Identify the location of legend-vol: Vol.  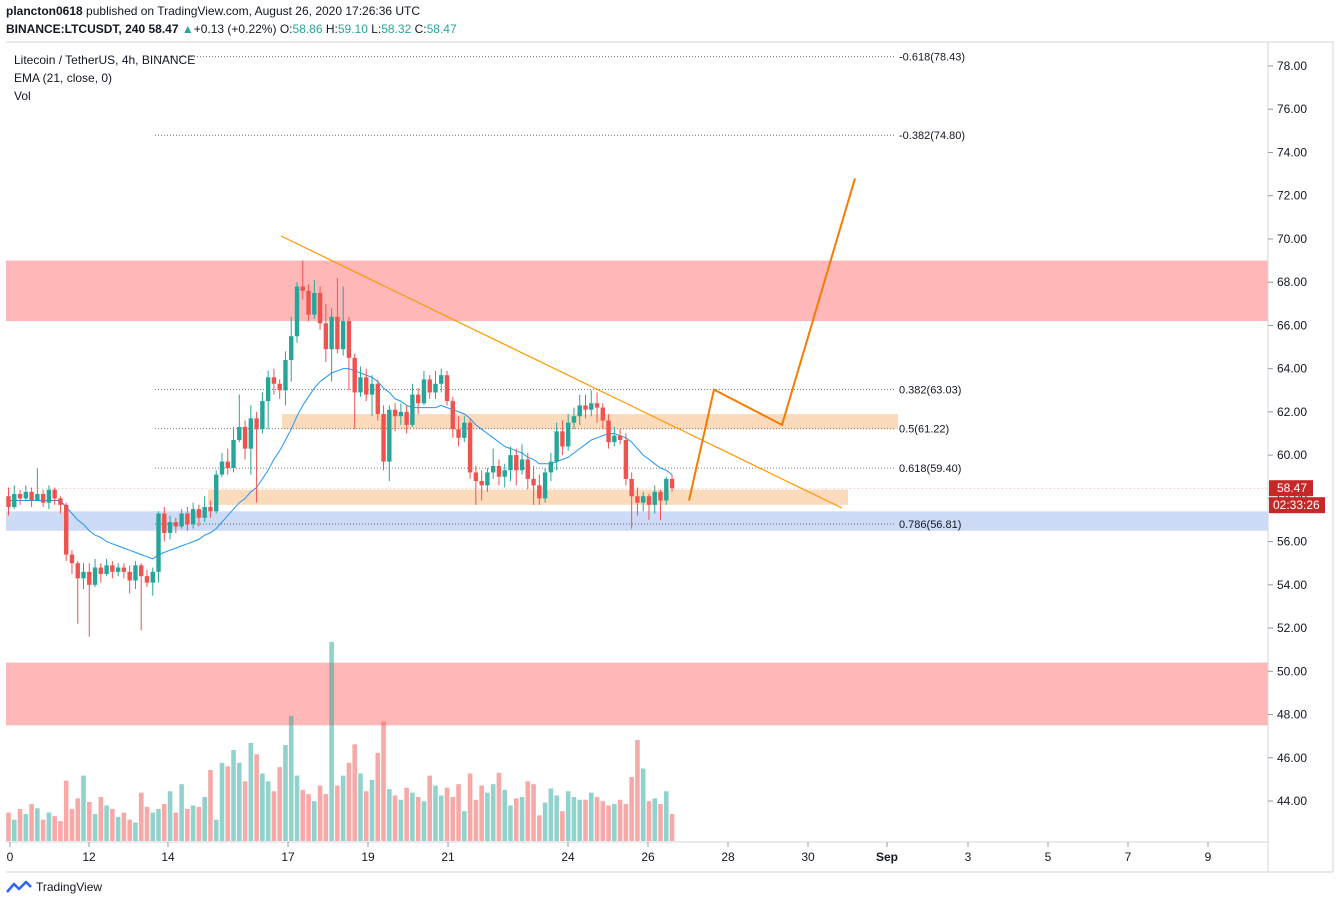
(22, 96).